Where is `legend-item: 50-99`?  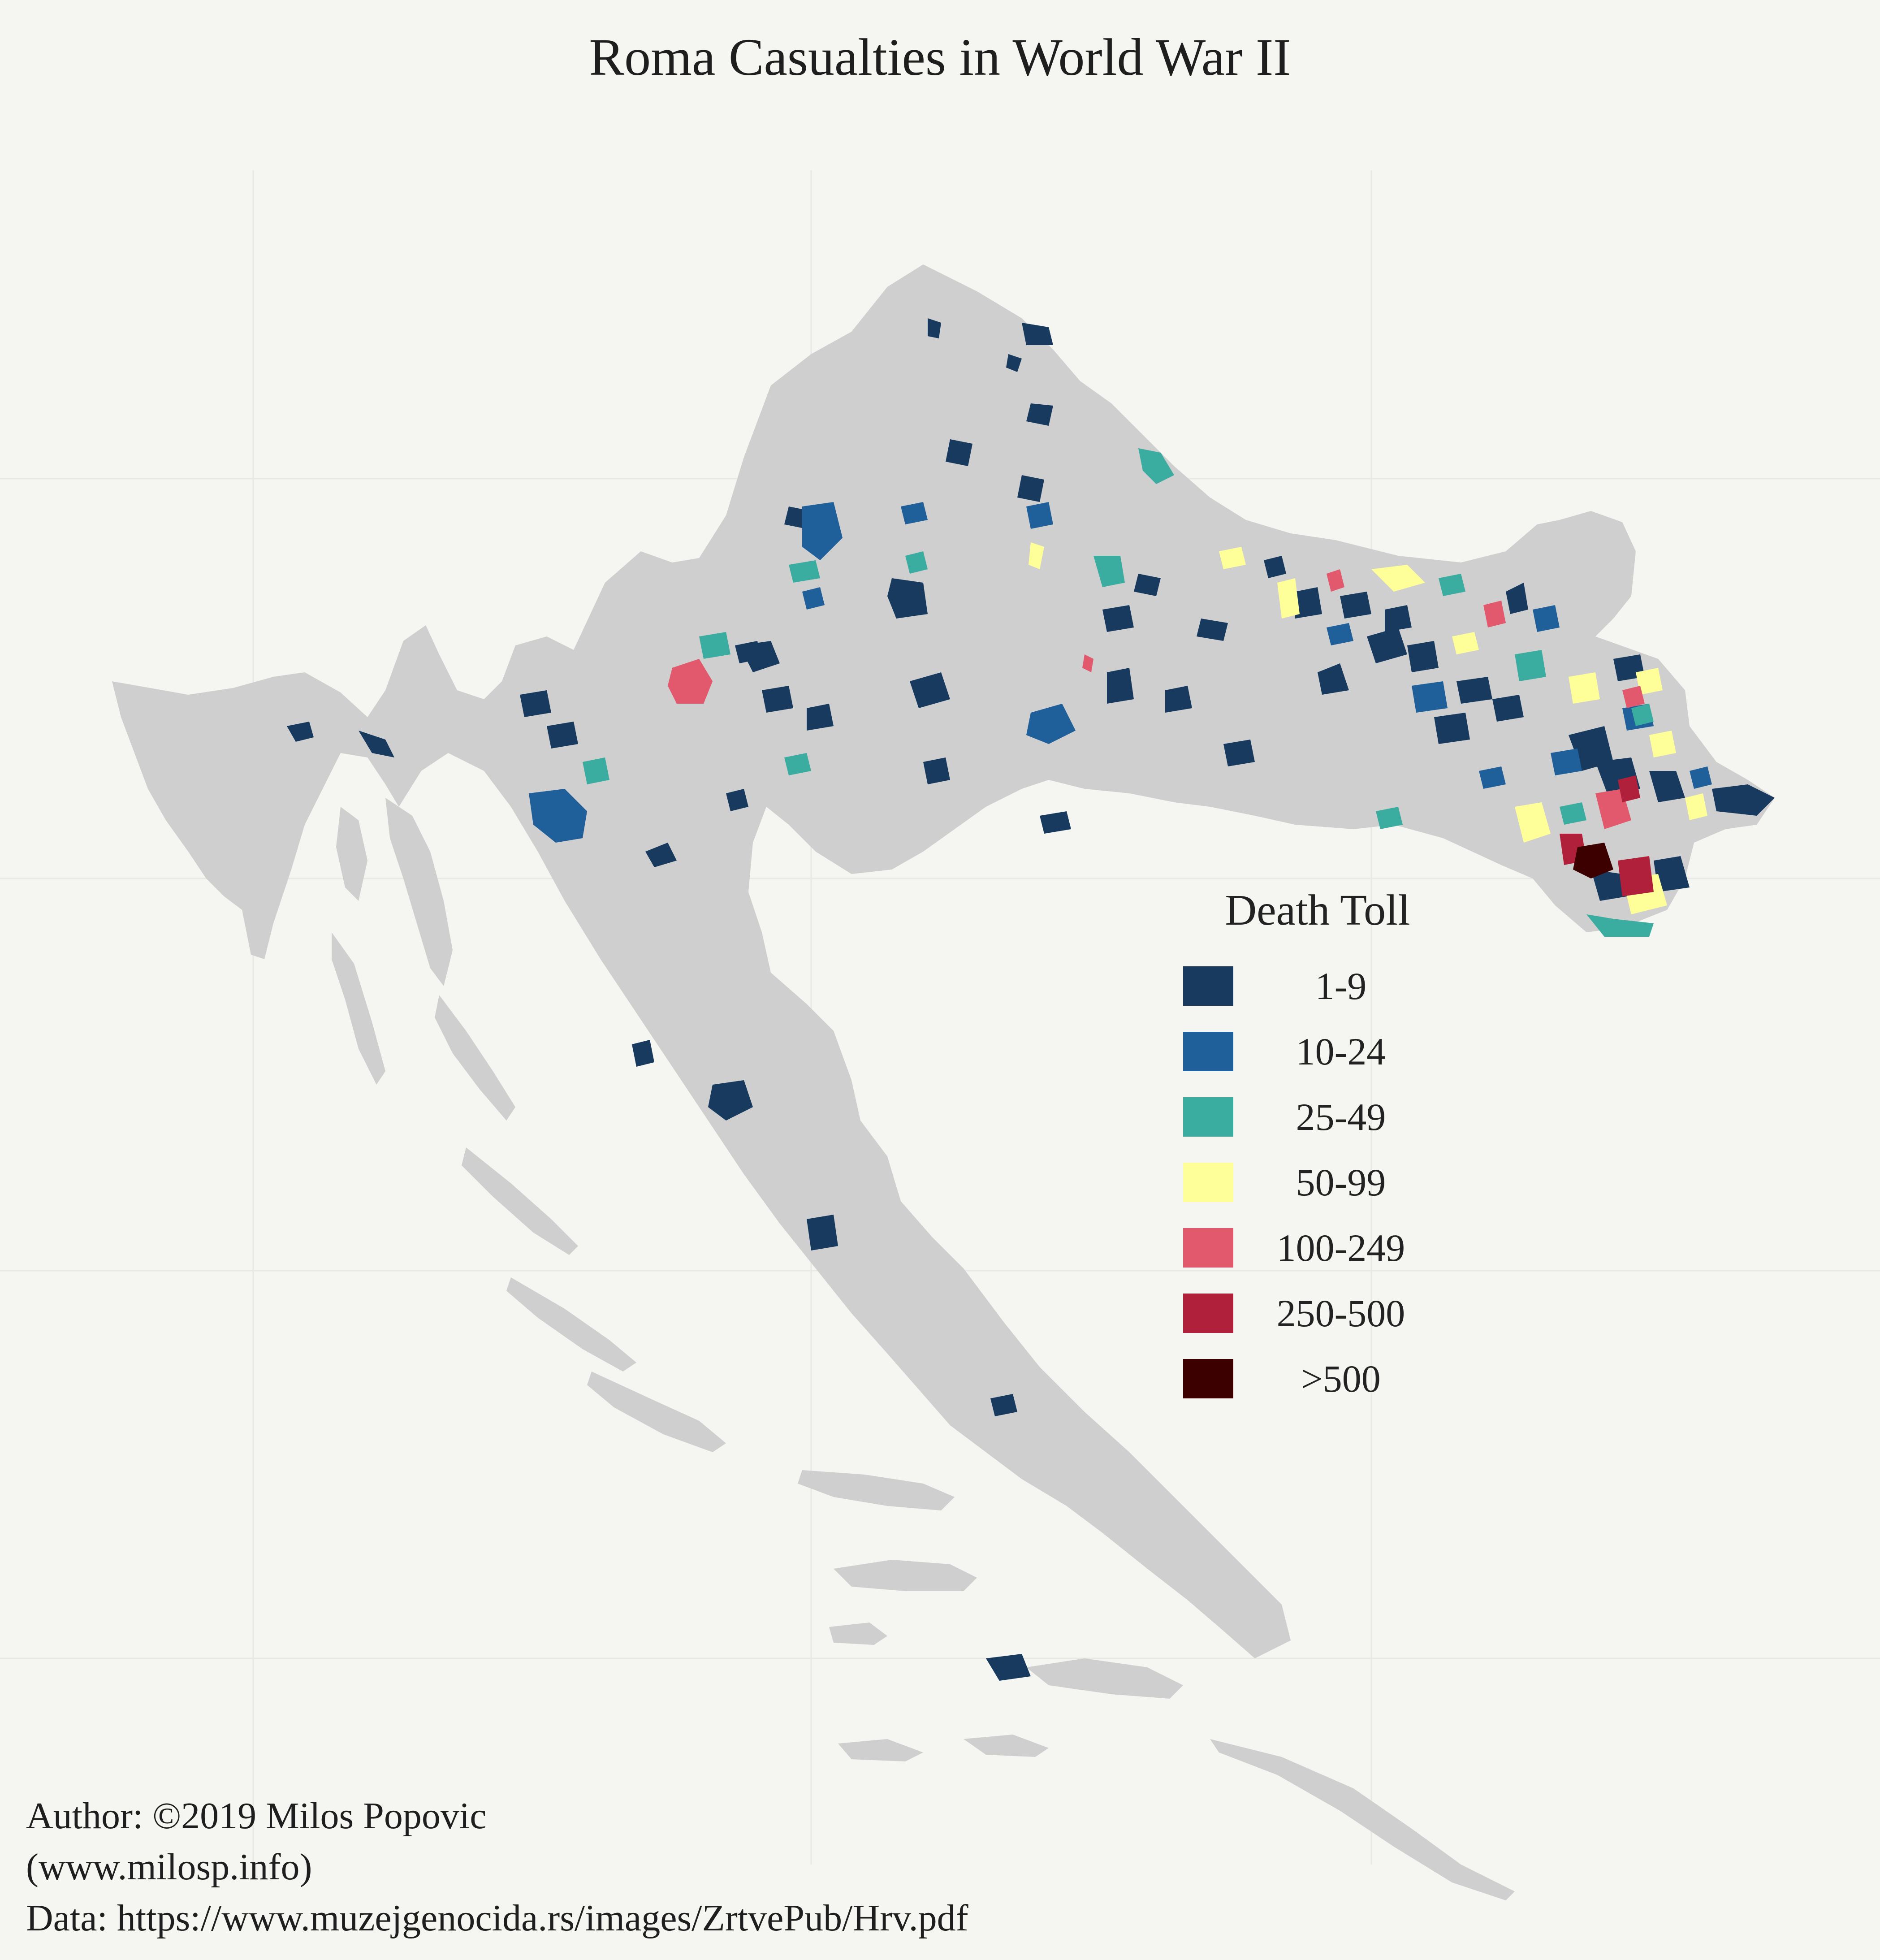 legend-item: 50-99 is located at coordinates (1326, 1182).